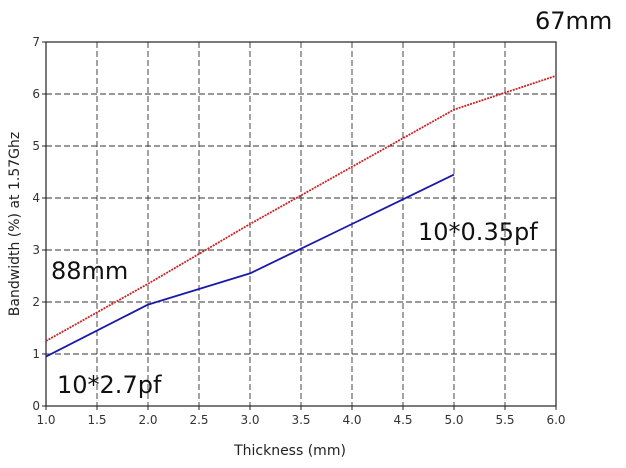 This screenshot has width=626, height=468. I want to click on x-tick-label: 2.5, so click(198, 420).